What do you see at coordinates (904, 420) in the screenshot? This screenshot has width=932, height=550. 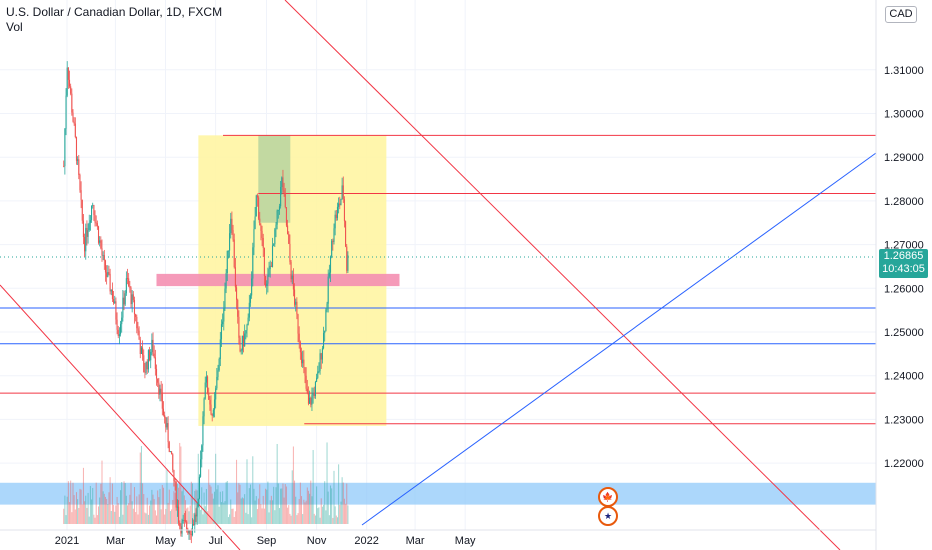 I see `y-tick-label: 1.23000` at bounding box center [904, 420].